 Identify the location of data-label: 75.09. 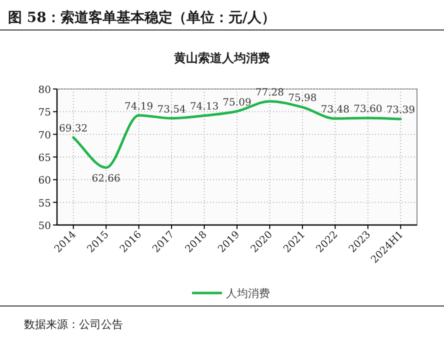
(237, 102).